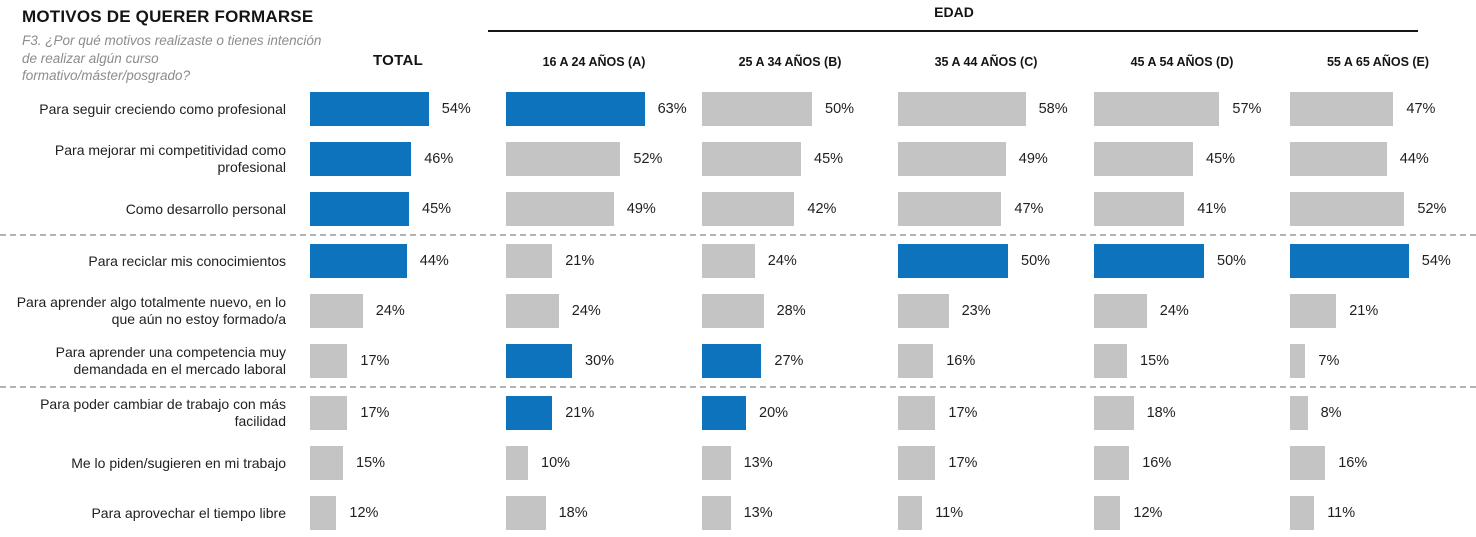 Image resolution: width=1476 pixels, height=537 pixels. I want to click on bar-cell: 44%, so click(398, 261).